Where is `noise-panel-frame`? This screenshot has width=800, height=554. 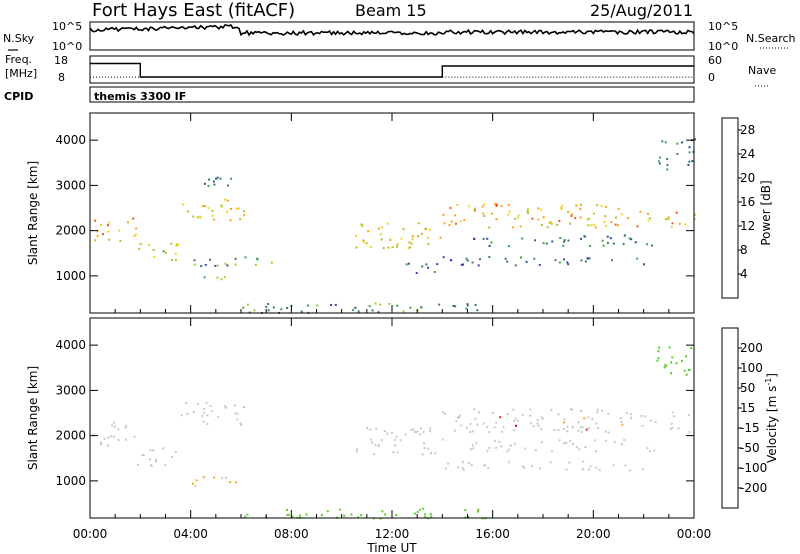
noise-panel-frame is located at coordinates (392, 36).